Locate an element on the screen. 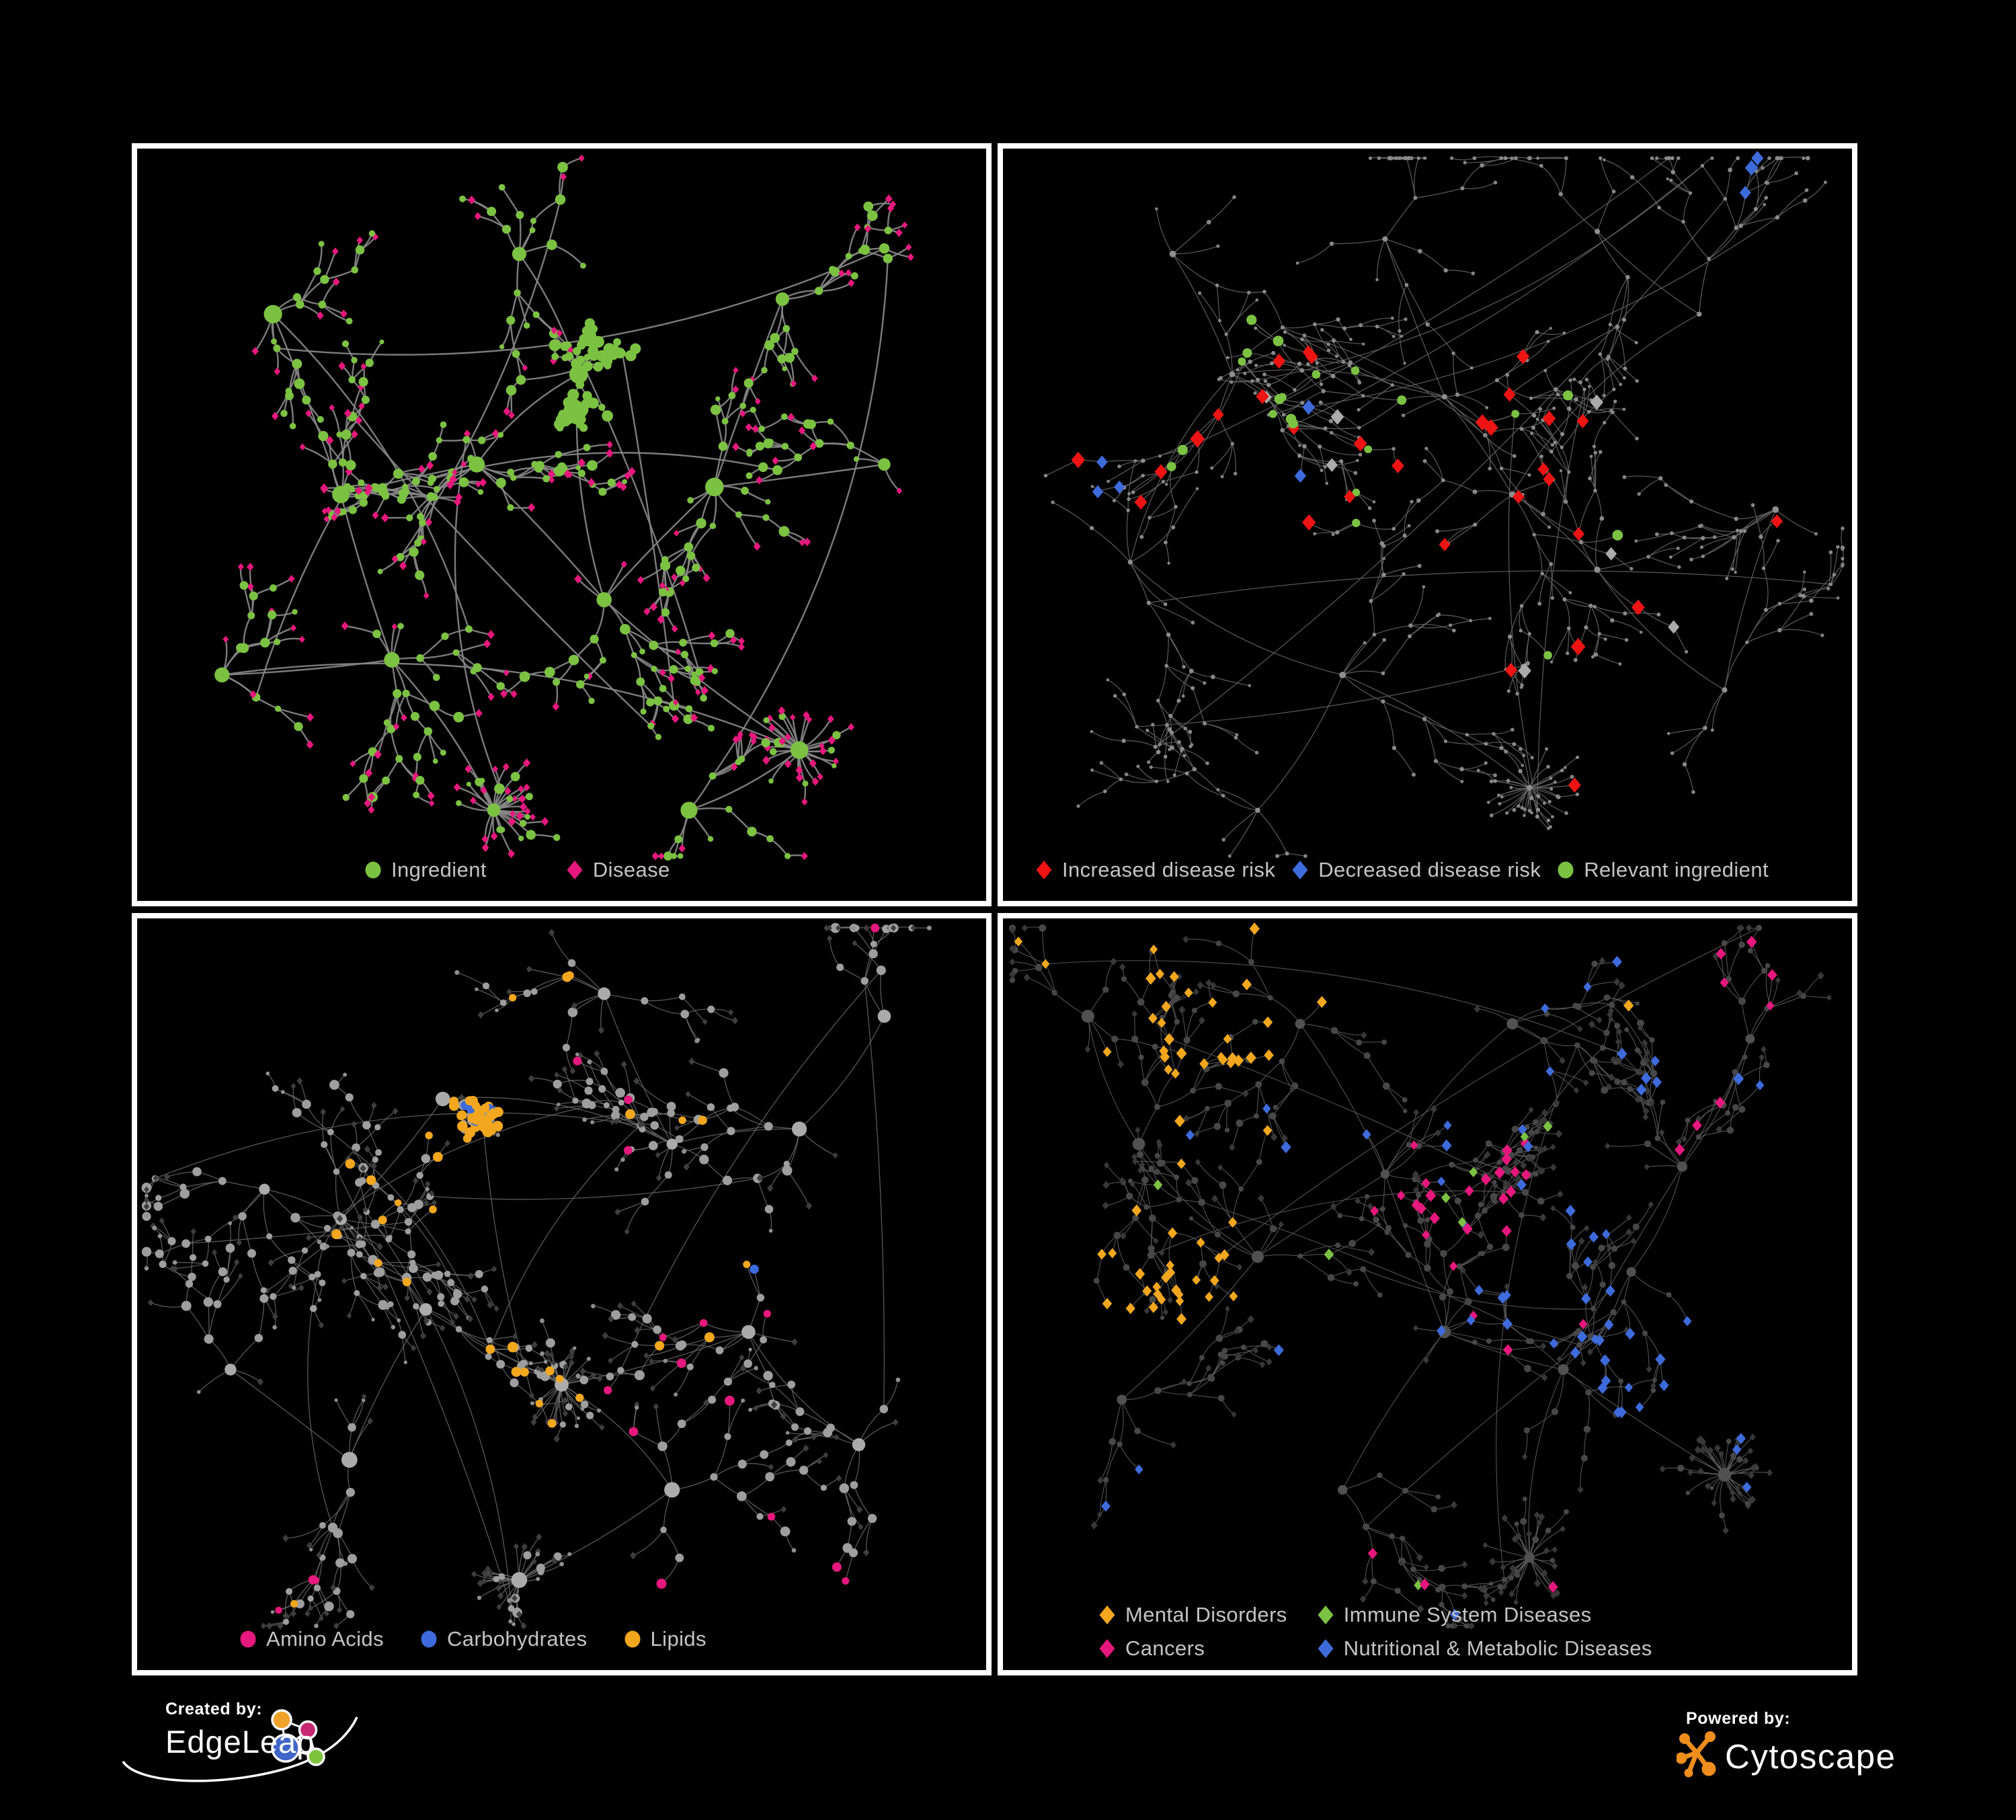 The width and height of the screenshot is (2016, 1820). powered-by-block: Powered by: Cytoscape is located at coordinates (1786, 1745).